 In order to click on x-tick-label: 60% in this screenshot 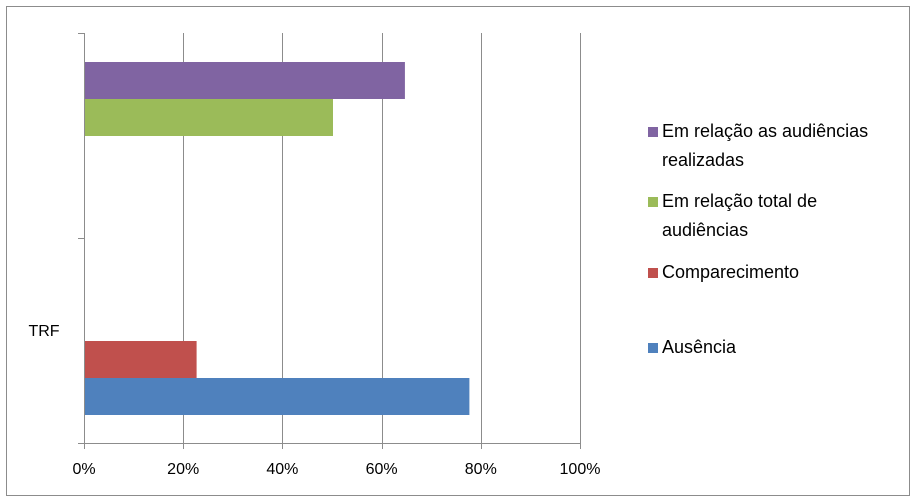, I will do `click(382, 469)`.